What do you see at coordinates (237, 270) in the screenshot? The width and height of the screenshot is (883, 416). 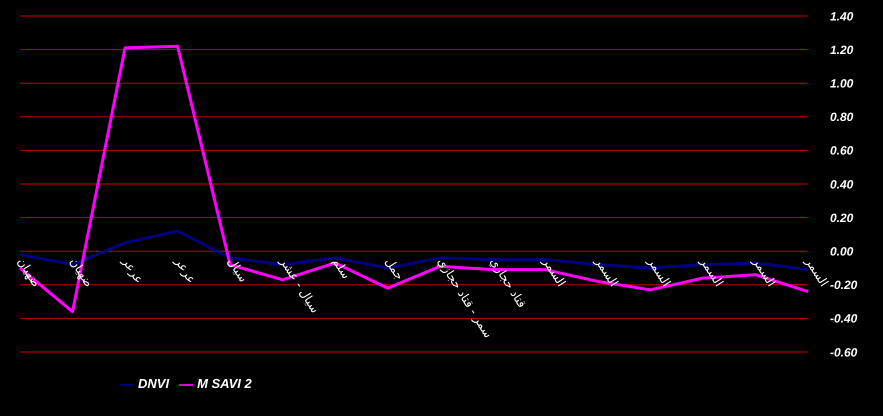 I see `x-tick-label: سيال` at bounding box center [237, 270].